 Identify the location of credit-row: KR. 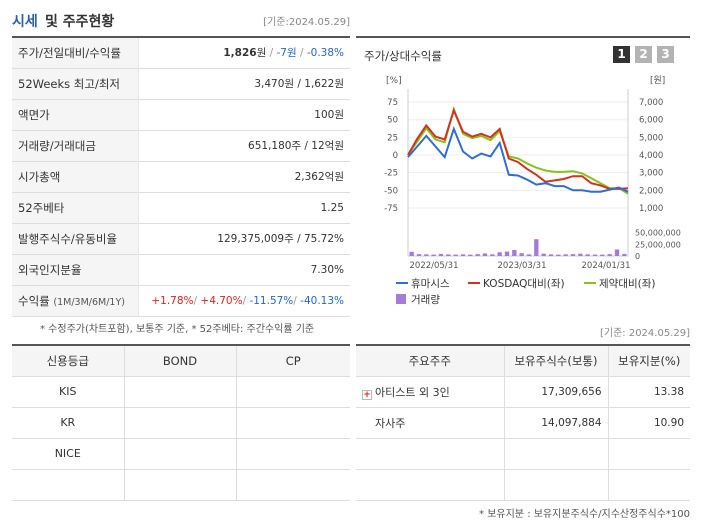
(181, 423).